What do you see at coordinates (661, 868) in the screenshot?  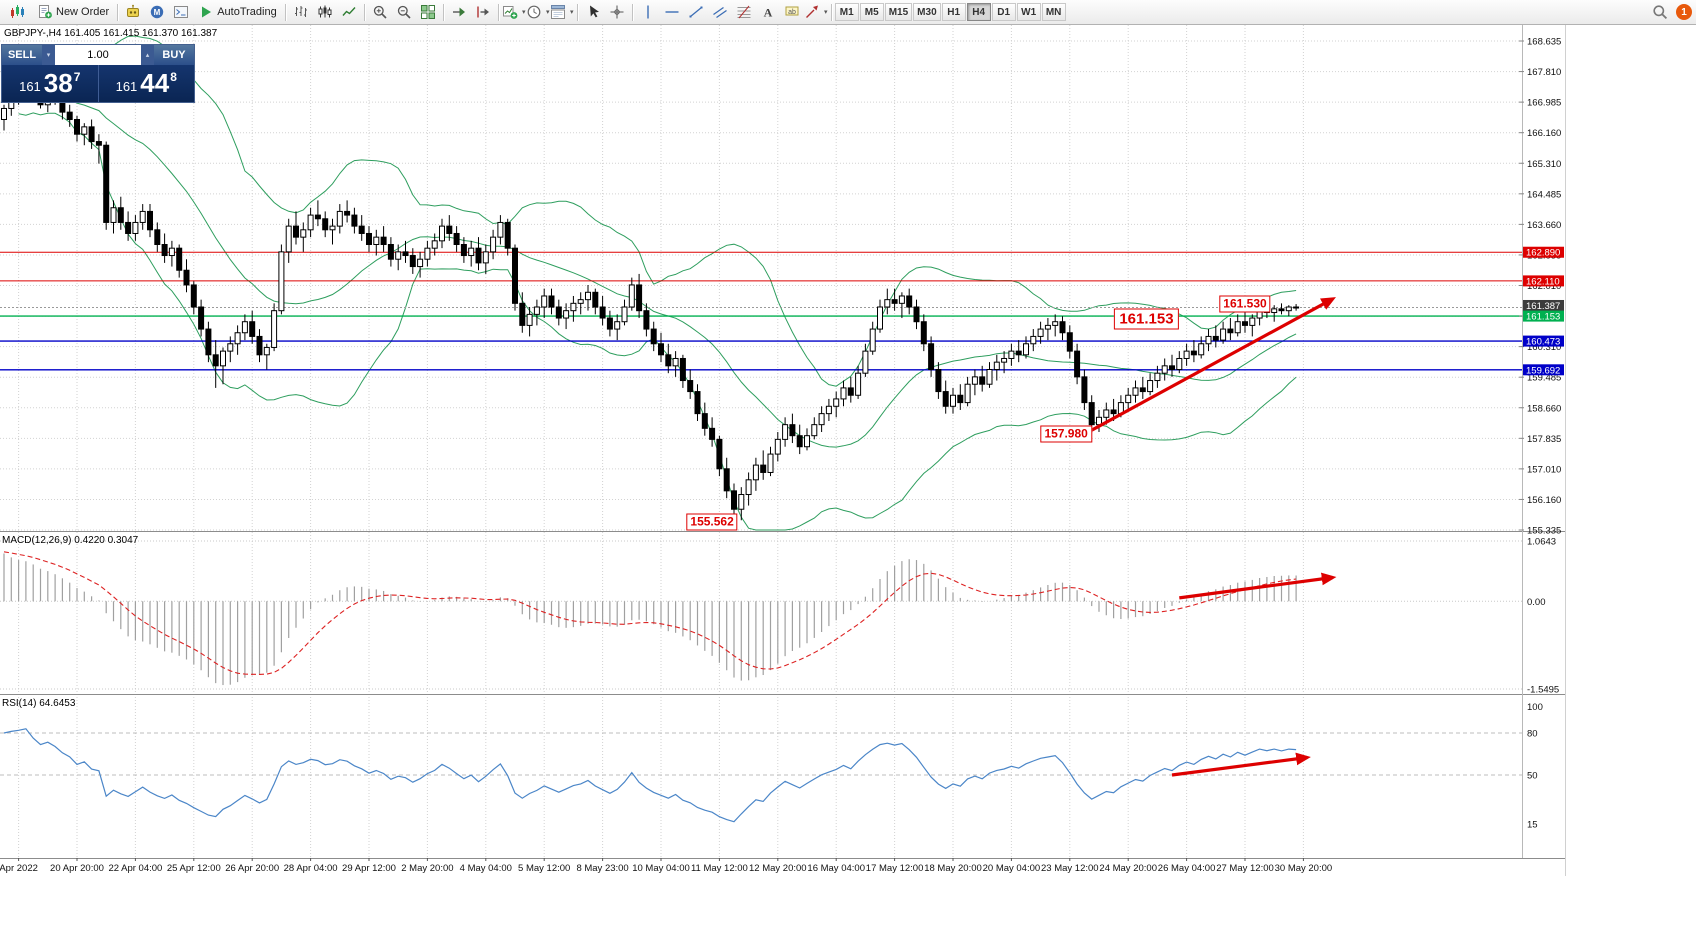 I see `svg-text: 10 May 04:00` at bounding box center [661, 868].